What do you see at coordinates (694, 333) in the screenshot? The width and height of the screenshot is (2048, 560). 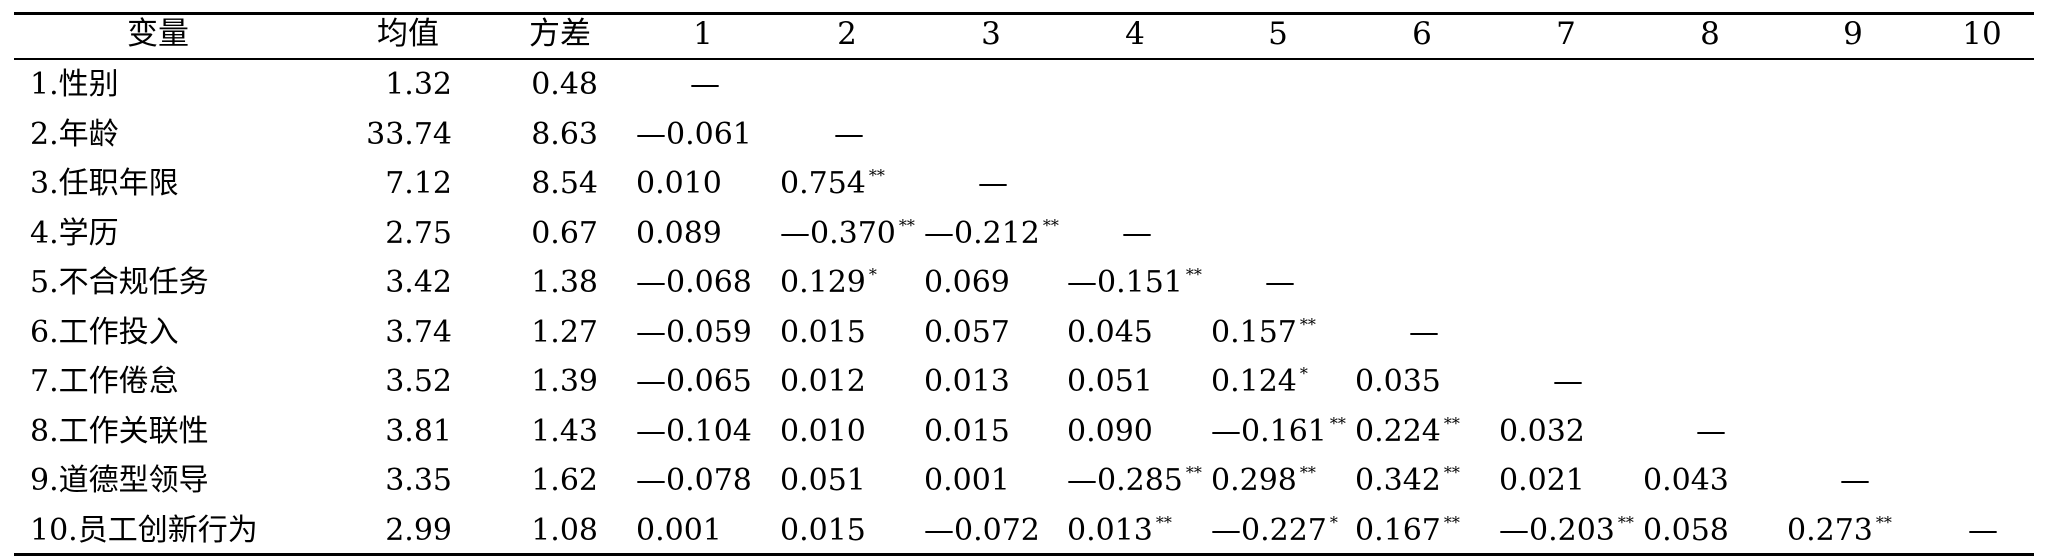 I see `correlation-value: —0.059` at bounding box center [694, 333].